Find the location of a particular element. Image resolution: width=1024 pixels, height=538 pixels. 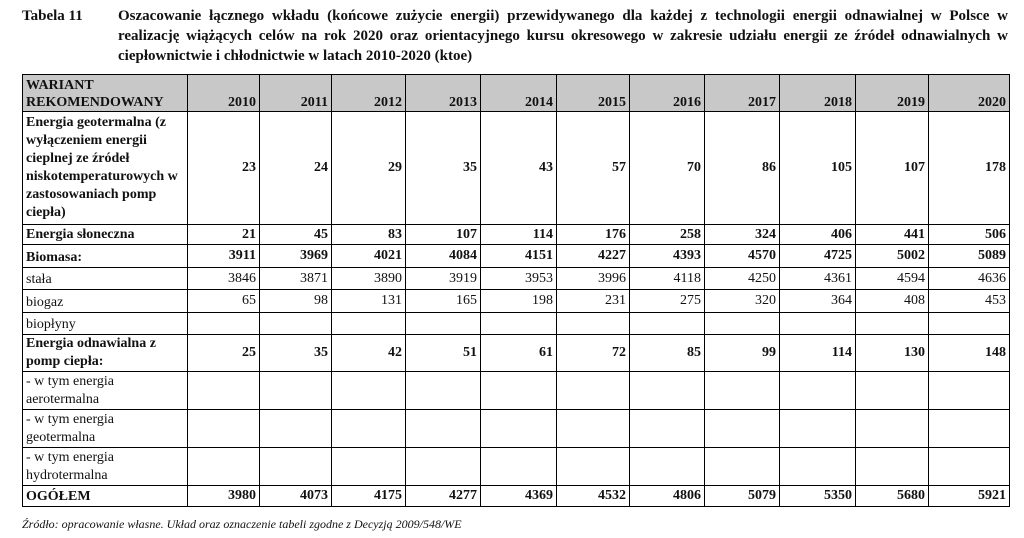

table-cell: 3919 is located at coordinates (443, 278).